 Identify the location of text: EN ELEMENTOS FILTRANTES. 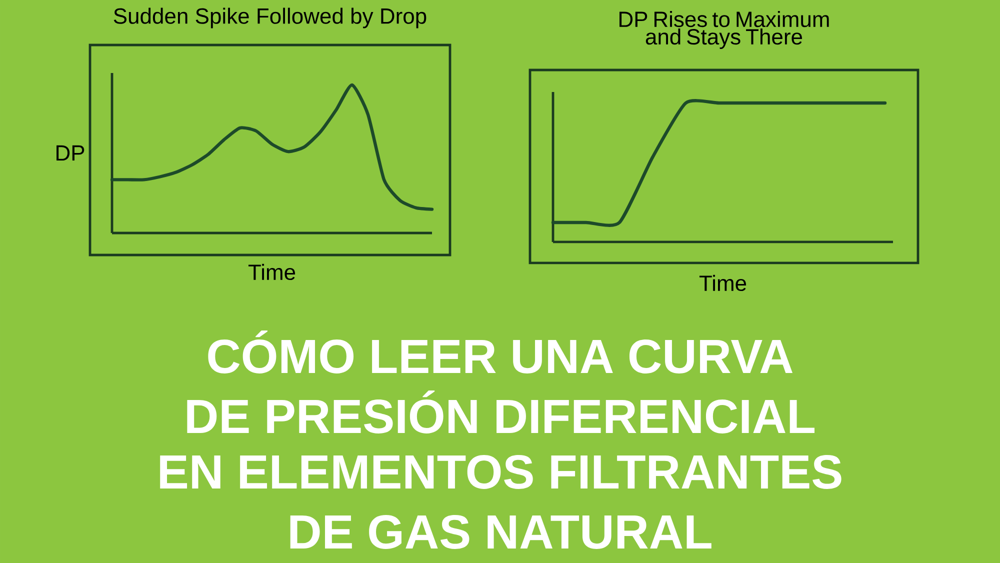
(501, 472).